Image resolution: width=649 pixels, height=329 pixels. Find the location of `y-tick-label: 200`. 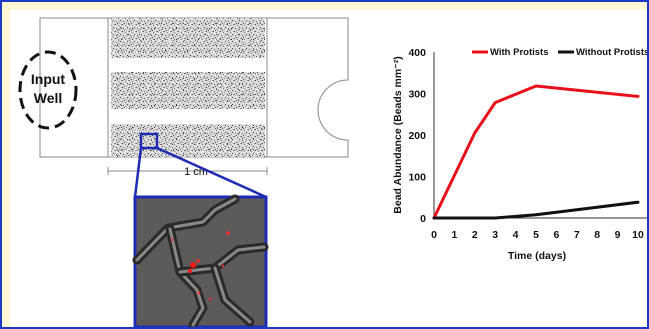

y-tick-label: 200 is located at coordinates (417, 136).